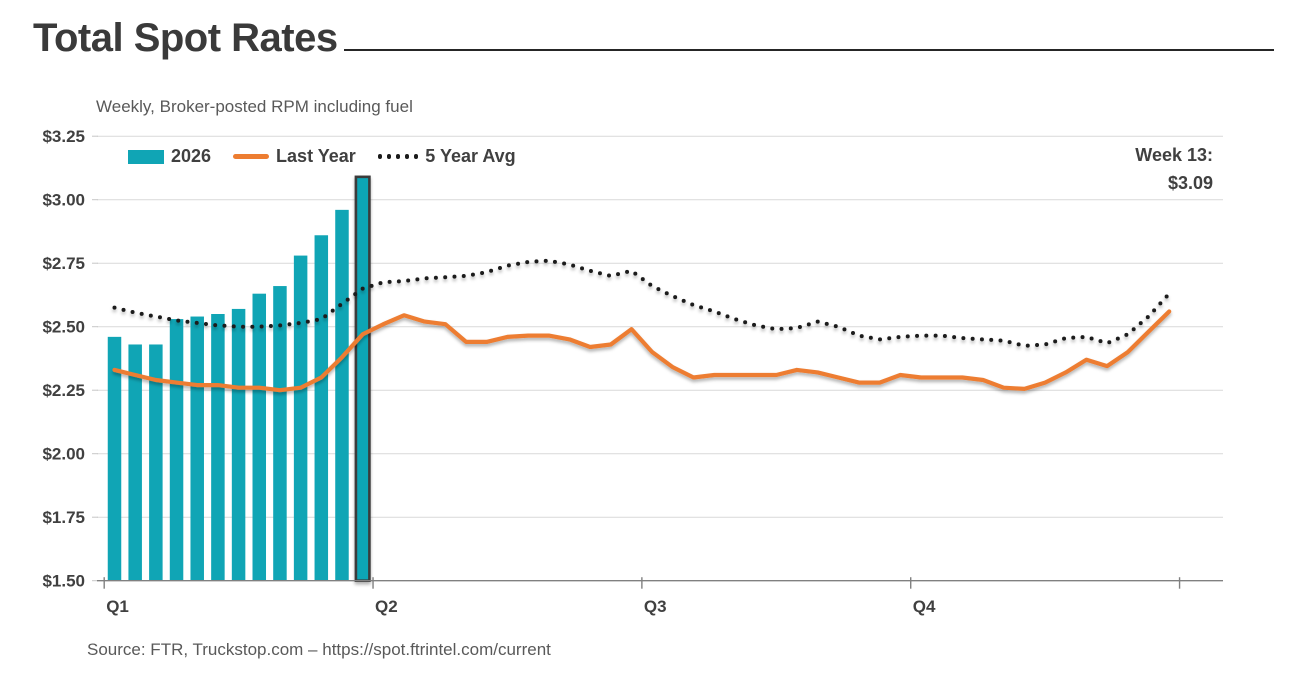  Describe the element at coordinates (169, 156) in the screenshot. I see `legend-item-2026: 2026` at that location.